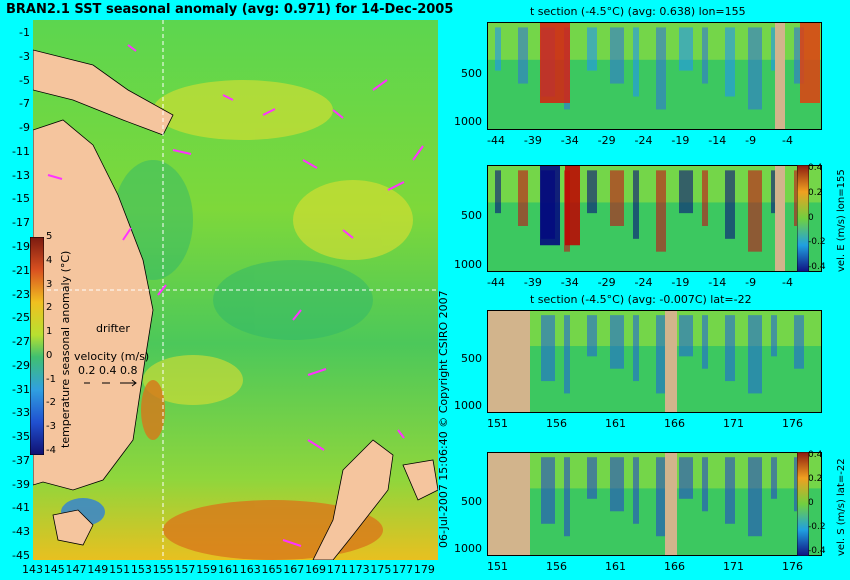  Describe the element at coordinates (680, 282) in the screenshot. I see `section-panel-2-x-tick: -19` at that location.